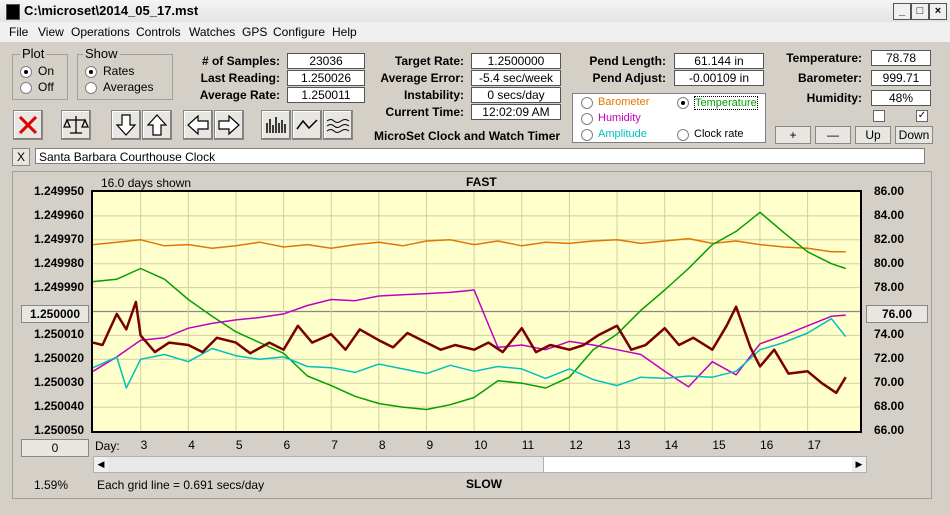 Image resolution: width=950 pixels, height=515 pixels. Describe the element at coordinates (889, 334) in the screenshot. I see `y-right-tick-label: 74.00` at that location.